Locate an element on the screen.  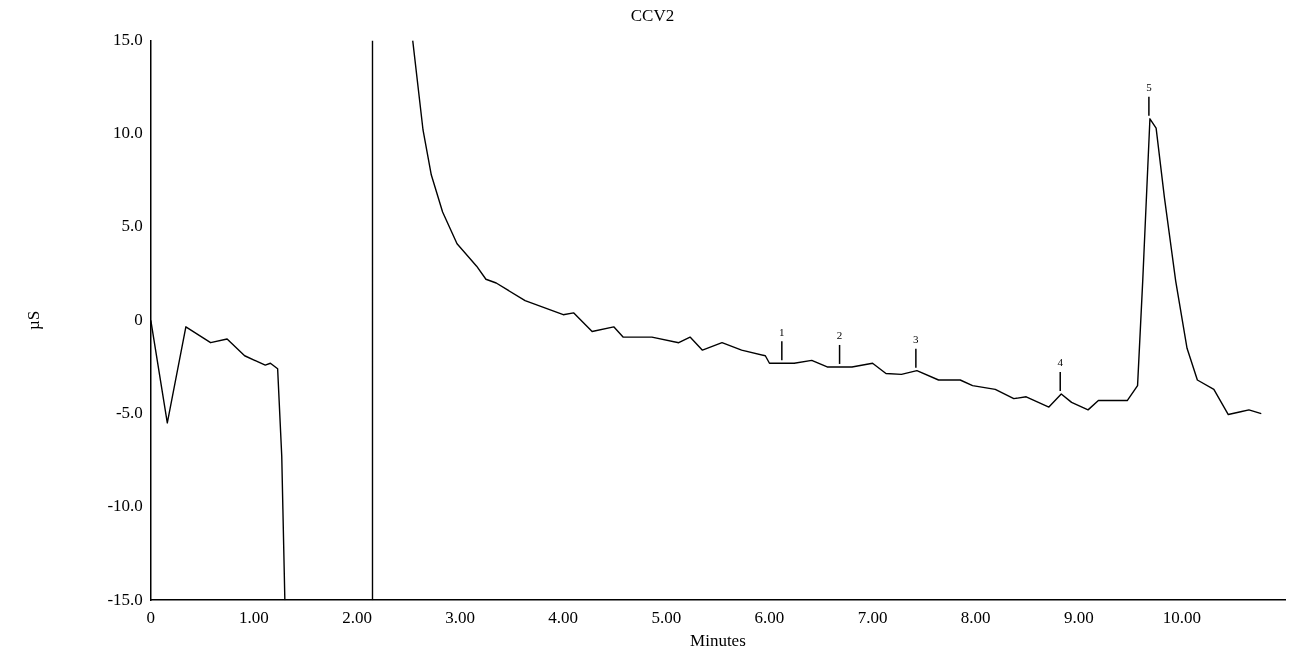
x-tick-label: 10.00 is located at coordinates (1182, 617).